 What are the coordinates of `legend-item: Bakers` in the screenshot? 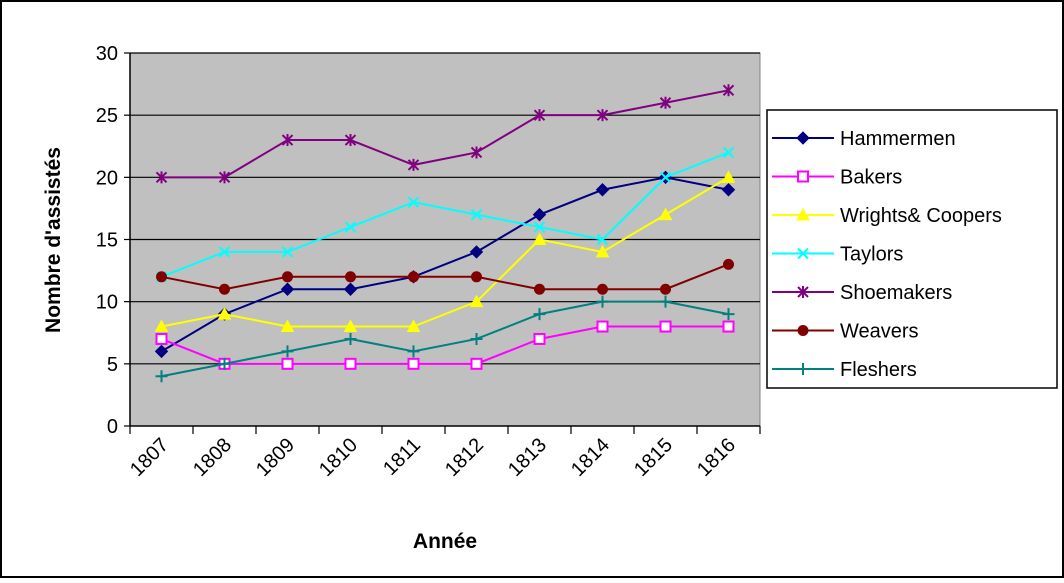 It's located at (837, 178).